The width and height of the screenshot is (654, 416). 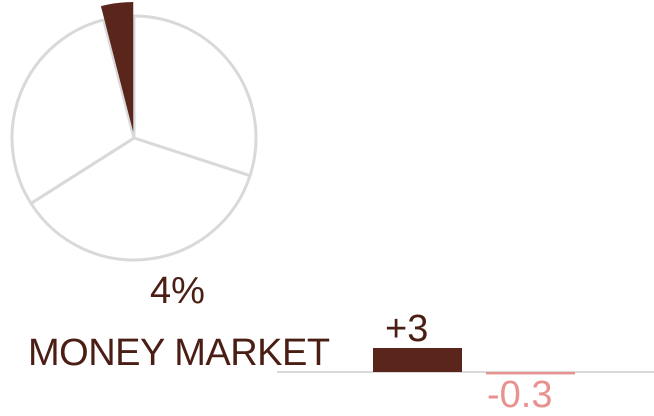 I want to click on pie-highlight-label: 4%, so click(x=177, y=291).